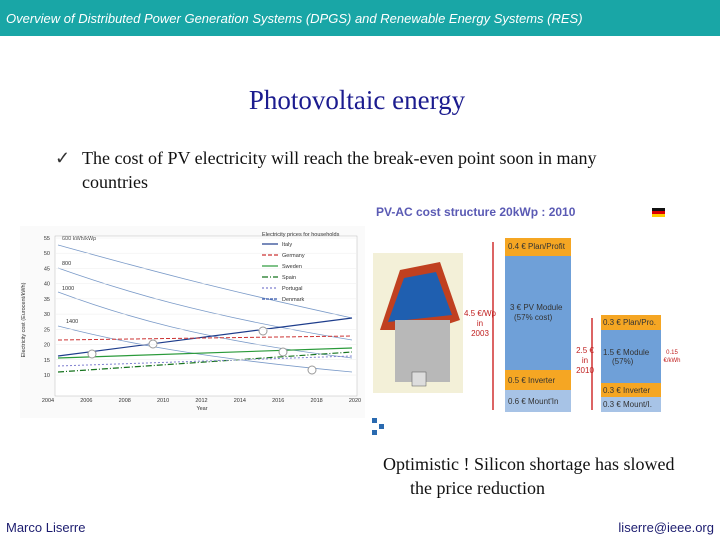 Image resolution: width=720 pixels, height=540 pixels. Describe the element at coordinates (671, 361) in the screenshot. I see `kwh-label: €/kWh` at that location.